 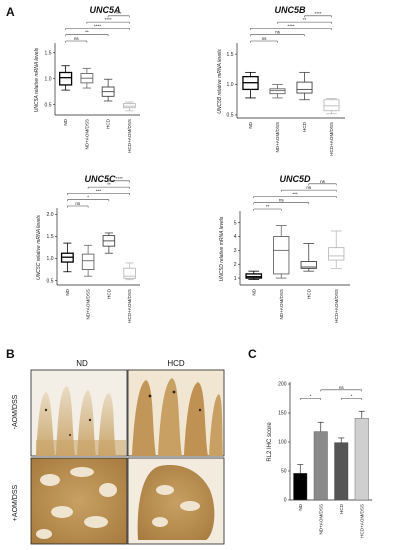 I want to click on chart-title: UNC5C, so click(x=100, y=179).